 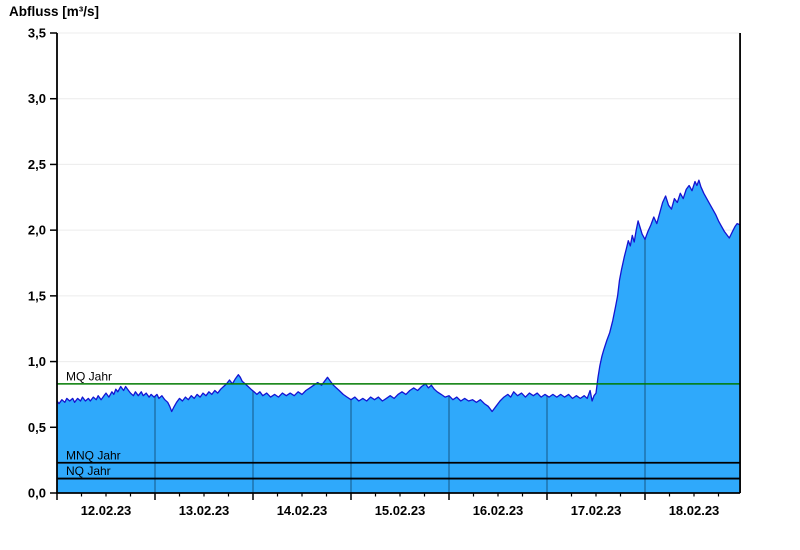 I want to click on chart-title: Abfluss [m³/s], so click(x=54, y=11).